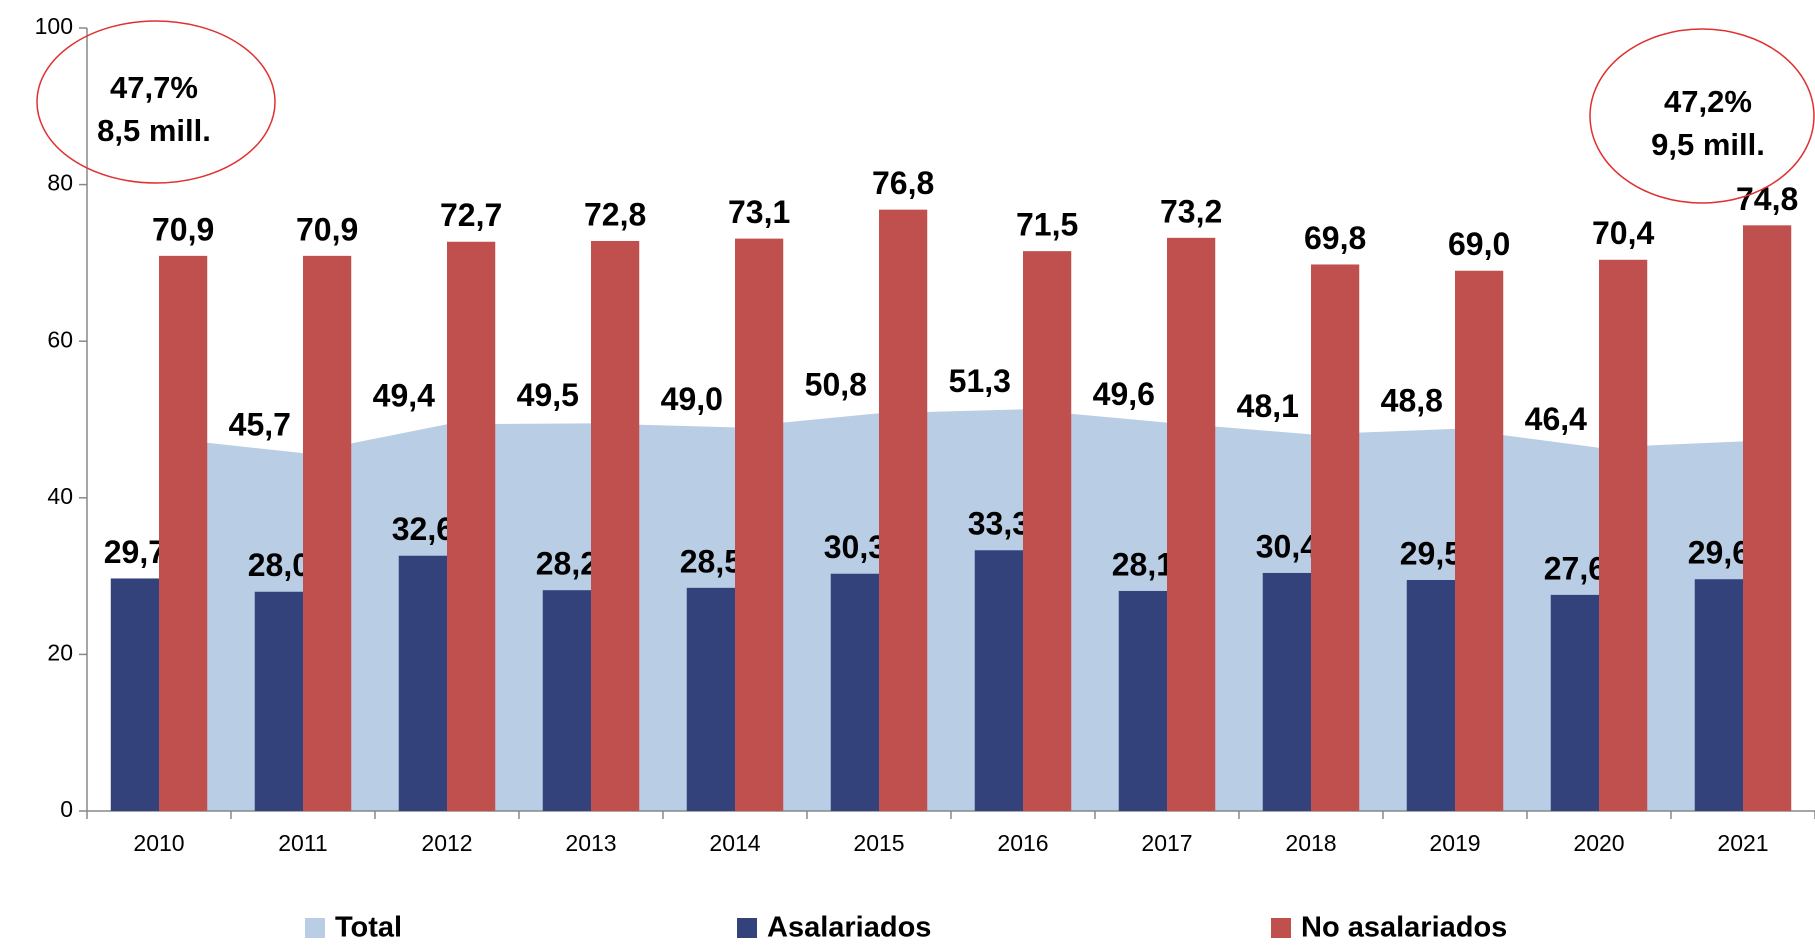  What do you see at coordinates (135, 552) in the screenshot?
I see `data-label: 29,7` at bounding box center [135, 552].